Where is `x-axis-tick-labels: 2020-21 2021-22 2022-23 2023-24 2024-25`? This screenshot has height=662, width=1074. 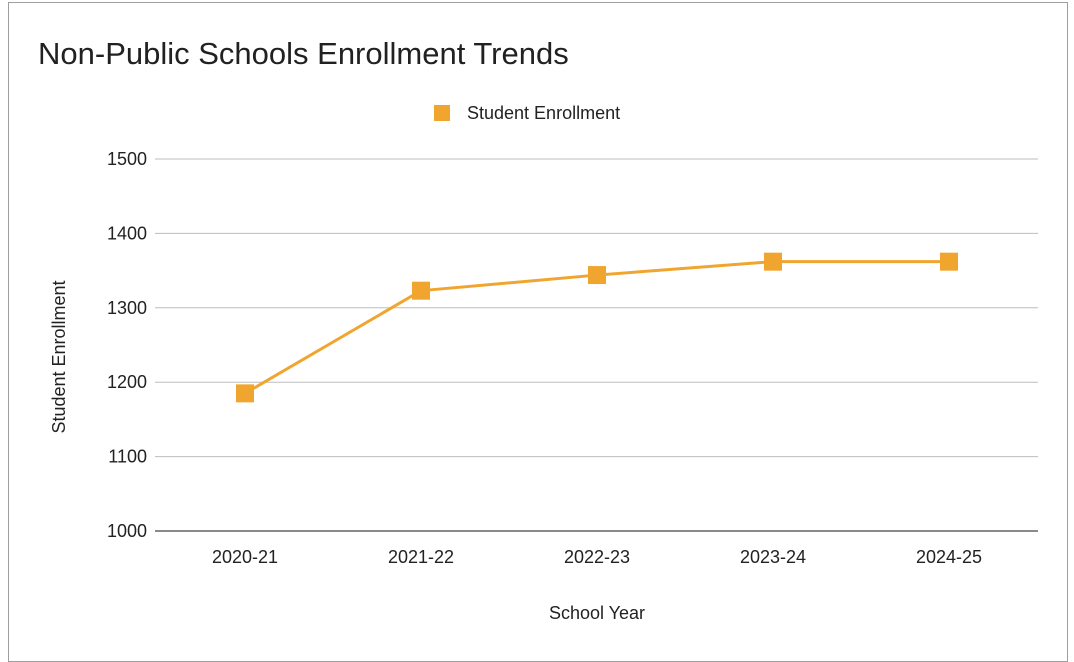 x-axis-tick-labels: 2020-21 2021-22 2022-23 2023-24 2024-25 is located at coordinates (597, 557).